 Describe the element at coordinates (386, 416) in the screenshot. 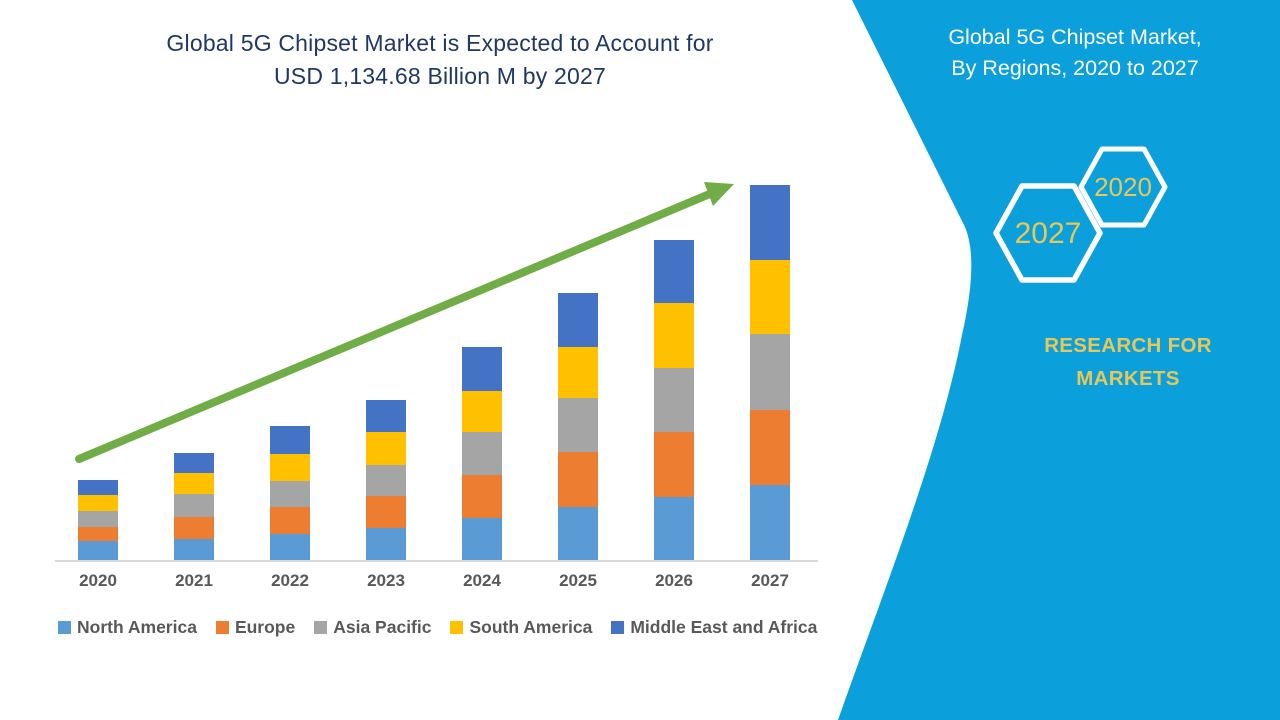

I see `bar-segment-2023-middle-east-and-africa` at that location.